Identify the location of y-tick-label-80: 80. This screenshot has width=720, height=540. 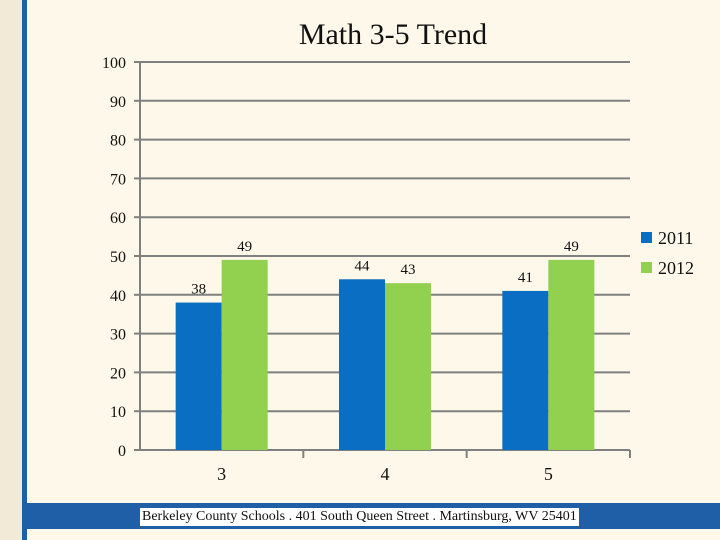
(118, 141).